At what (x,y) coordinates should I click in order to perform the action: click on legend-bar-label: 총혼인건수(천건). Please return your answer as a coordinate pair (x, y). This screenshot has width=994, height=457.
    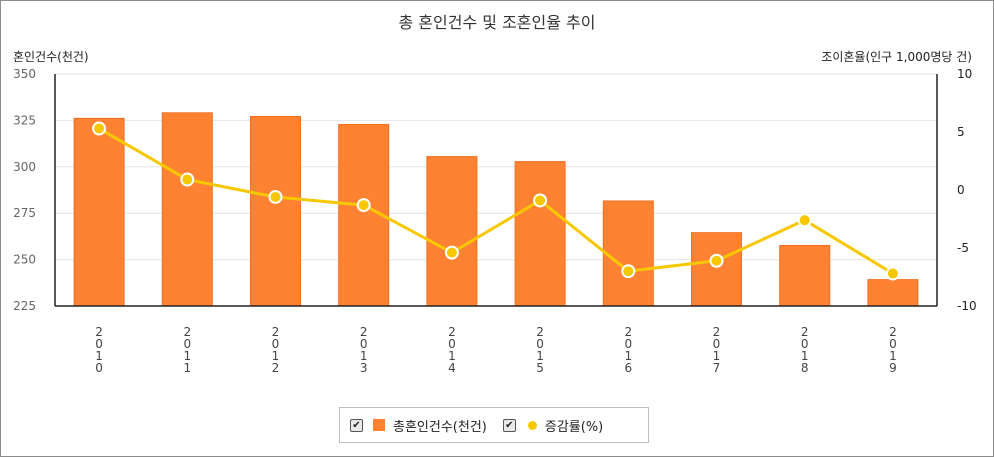
    Looking at the image, I should click on (440, 427).